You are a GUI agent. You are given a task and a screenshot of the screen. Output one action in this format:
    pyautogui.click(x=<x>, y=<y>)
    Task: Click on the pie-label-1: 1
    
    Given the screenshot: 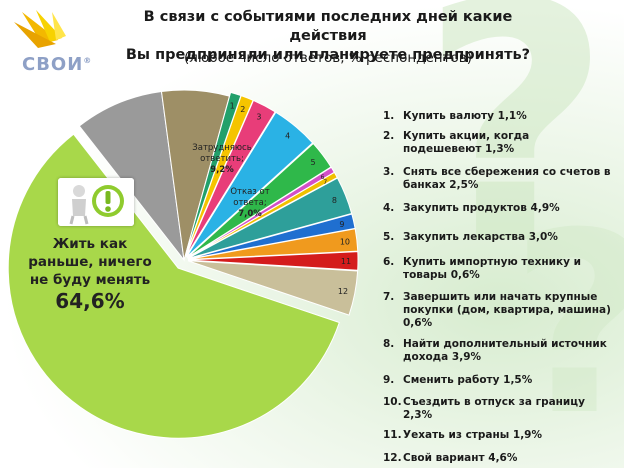 What is the action you would take?
    pyautogui.click(x=232, y=105)
    